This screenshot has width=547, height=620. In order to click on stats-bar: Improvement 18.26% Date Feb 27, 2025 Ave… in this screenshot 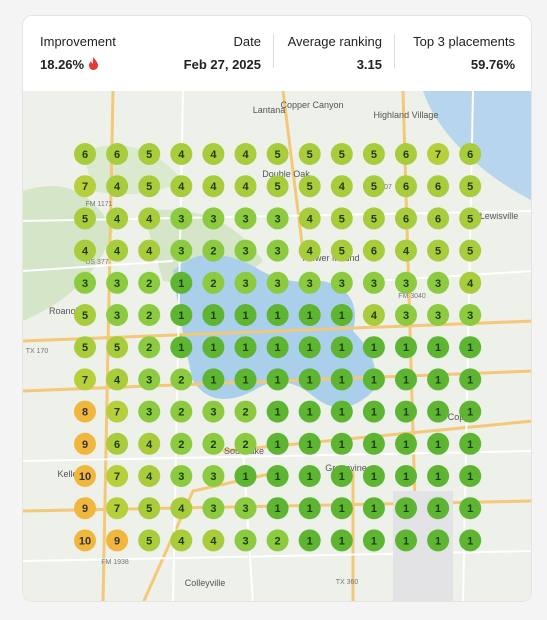, I will do `click(277, 53)`.